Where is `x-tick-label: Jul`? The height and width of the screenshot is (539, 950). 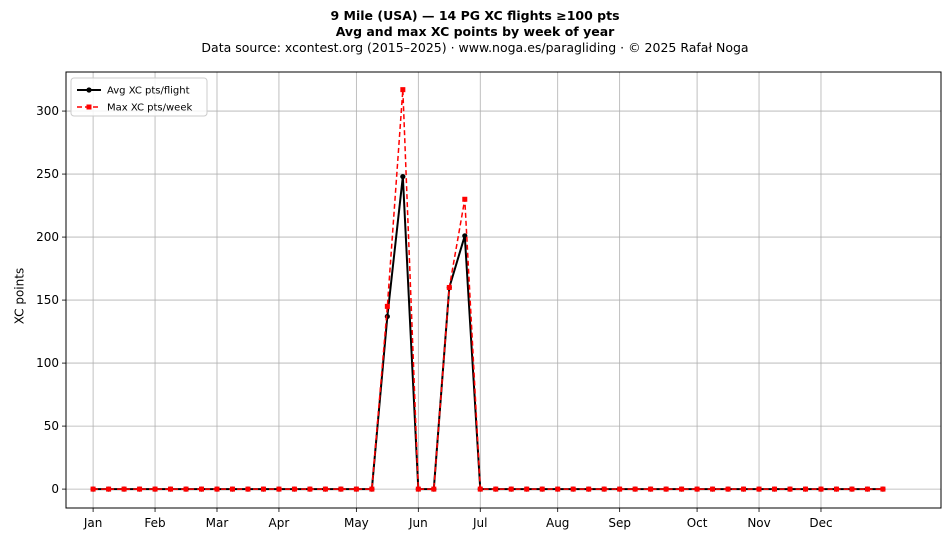
x-tick-label: Jul is located at coordinates (479, 523).